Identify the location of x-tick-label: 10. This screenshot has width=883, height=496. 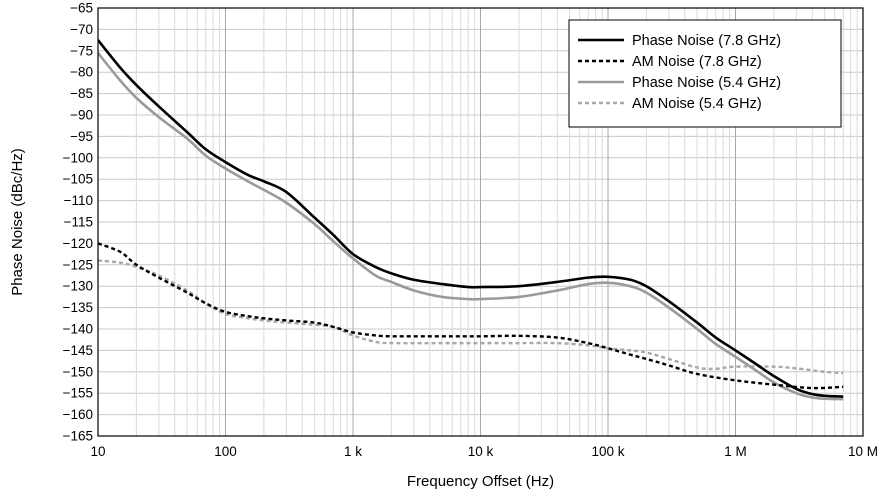
(97, 451).